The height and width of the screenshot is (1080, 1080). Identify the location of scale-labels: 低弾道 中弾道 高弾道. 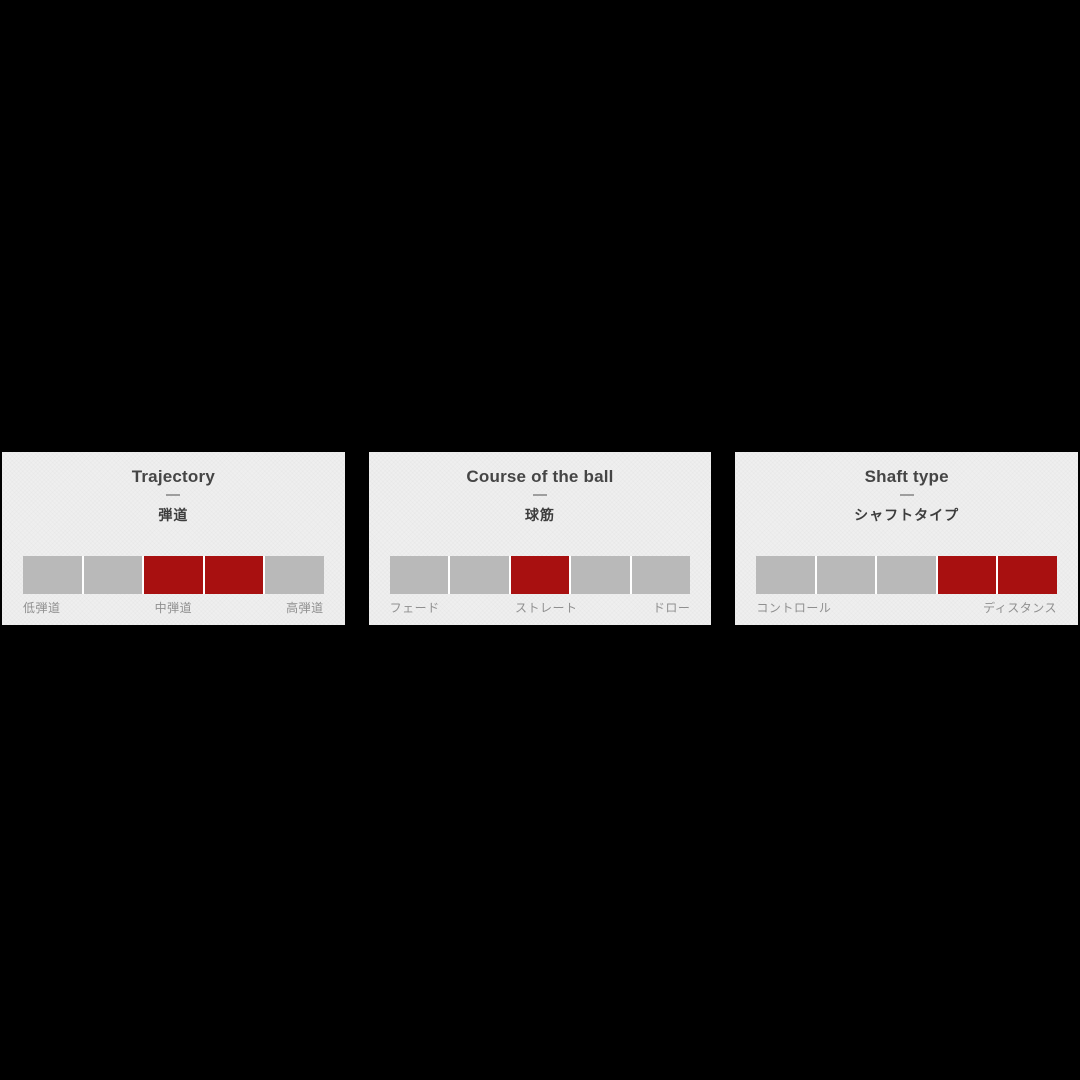
(173, 607).